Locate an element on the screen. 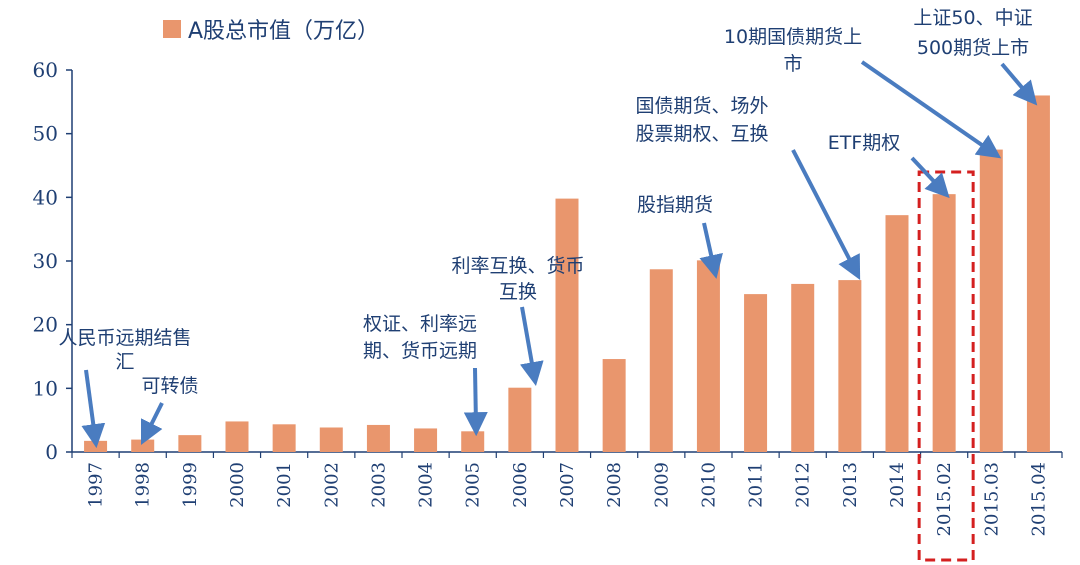 Image resolution: width=1080 pixels, height=565 pixels. annotation-2015.02: ETF期权 is located at coordinates (889, 165).